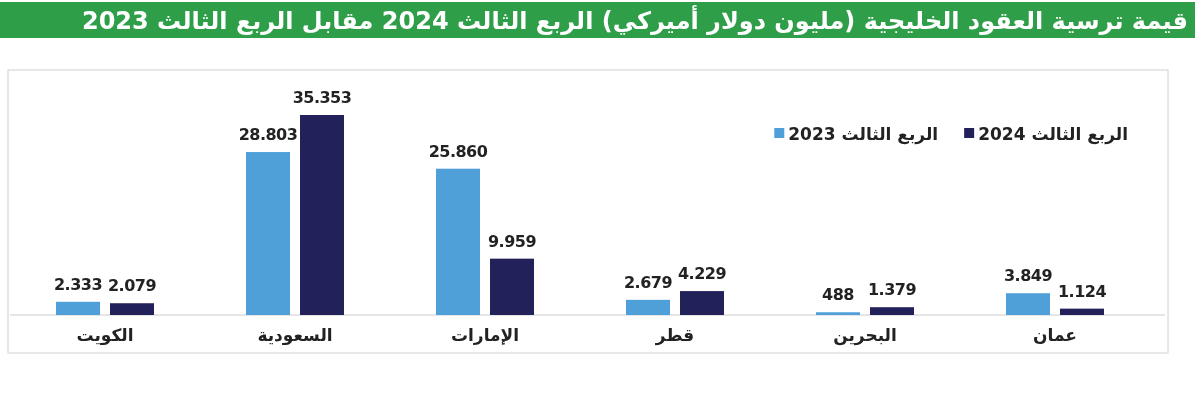 Image resolution: width=1200 pixels, height=395 pixels. I want to click on x-tick-label: عمان, so click(1055, 335).